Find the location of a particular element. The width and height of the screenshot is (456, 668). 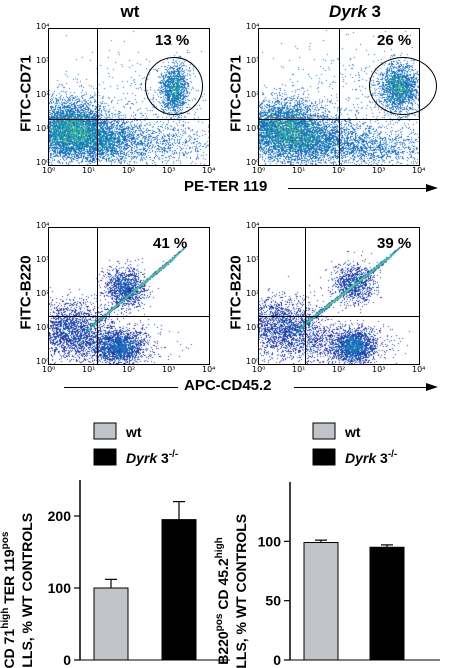

column-title-dyrk3-italic: Dyrk is located at coordinates (348, 11).